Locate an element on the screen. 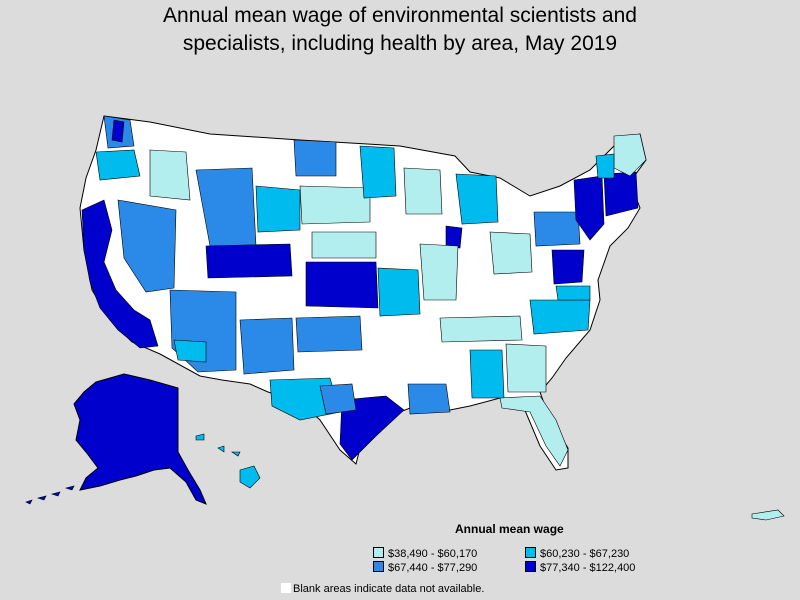 The image size is (800, 600). legend-item: $60,230 - $67,230 is located at coordinates (577, 553).